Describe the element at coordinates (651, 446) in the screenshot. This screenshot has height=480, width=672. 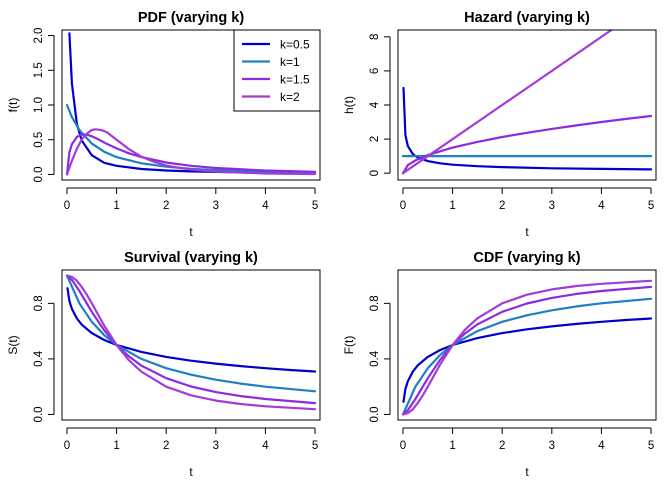
I see `cdf-x-tick-label: 5` at that location.